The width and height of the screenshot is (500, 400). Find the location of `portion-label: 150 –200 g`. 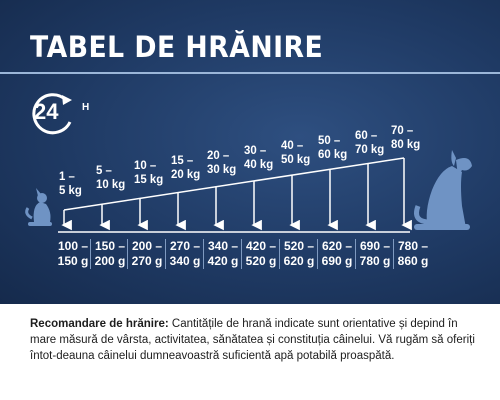

portion-label: 150 –200 g is located at coordinates (110, 253).